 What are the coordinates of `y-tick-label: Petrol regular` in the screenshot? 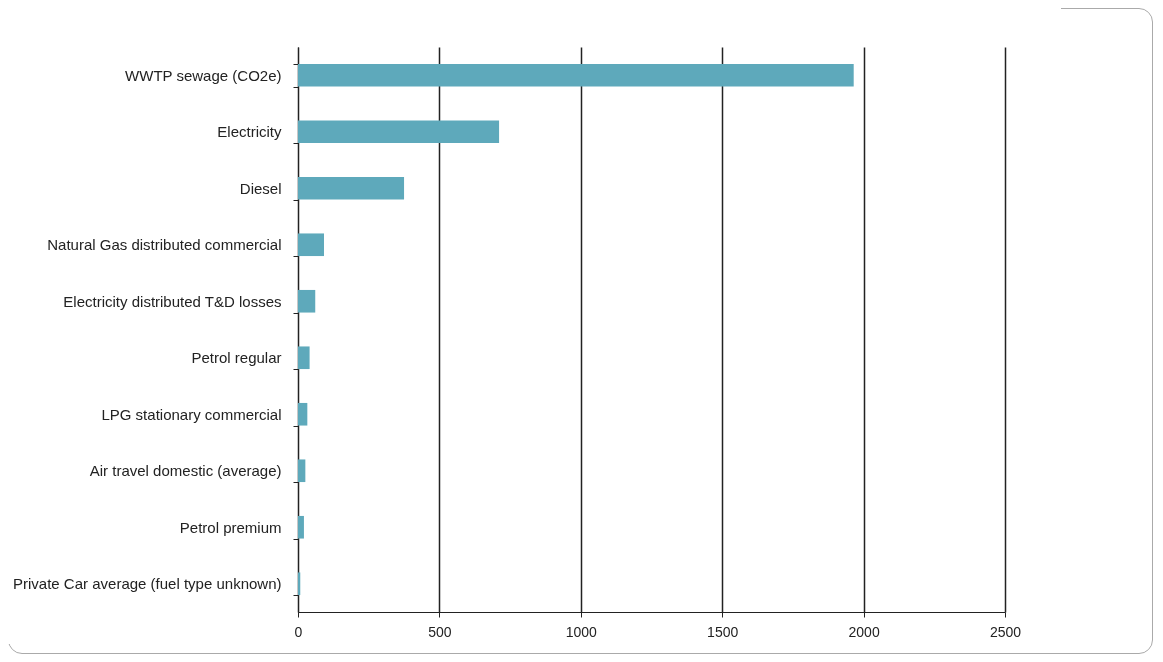 It's located at (236, 358).